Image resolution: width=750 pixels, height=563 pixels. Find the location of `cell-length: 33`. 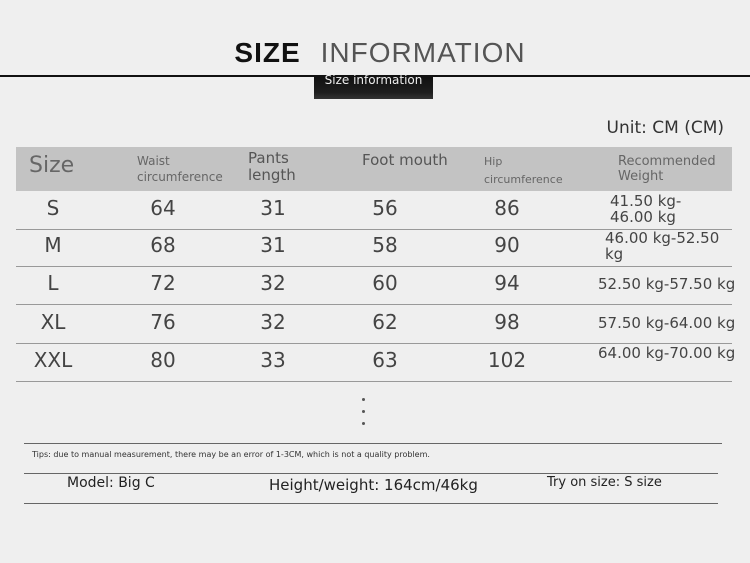

cell-length: 33 is located at coordinates (273, 360).